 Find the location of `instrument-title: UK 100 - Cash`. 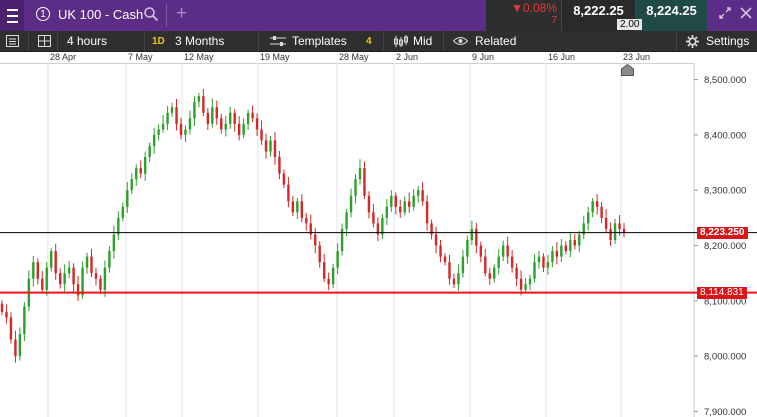

instrument-title: UK 100 - Cash is located at coordinates (101, 14).